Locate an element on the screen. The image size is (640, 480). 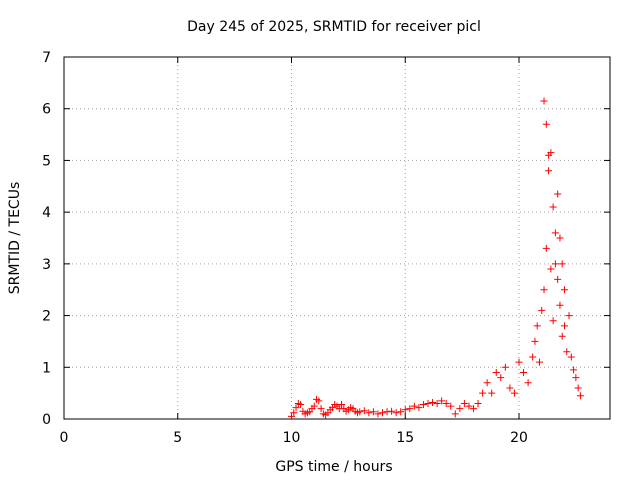
y-tick-label: 4 is located at coordinates (46, 213).